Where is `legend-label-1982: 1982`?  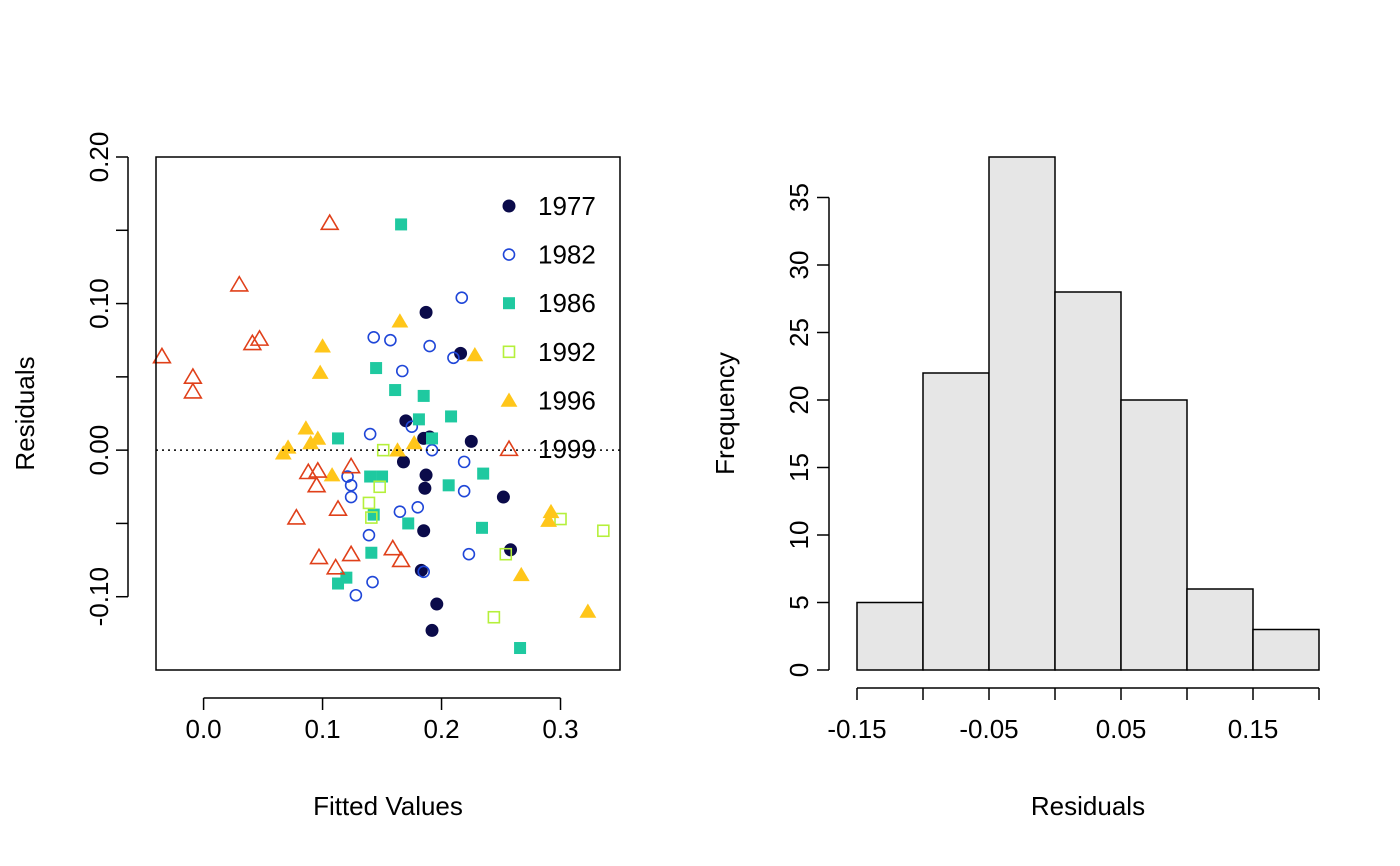 legend-label-1982: 1982 is located at coordinates (567, 255).